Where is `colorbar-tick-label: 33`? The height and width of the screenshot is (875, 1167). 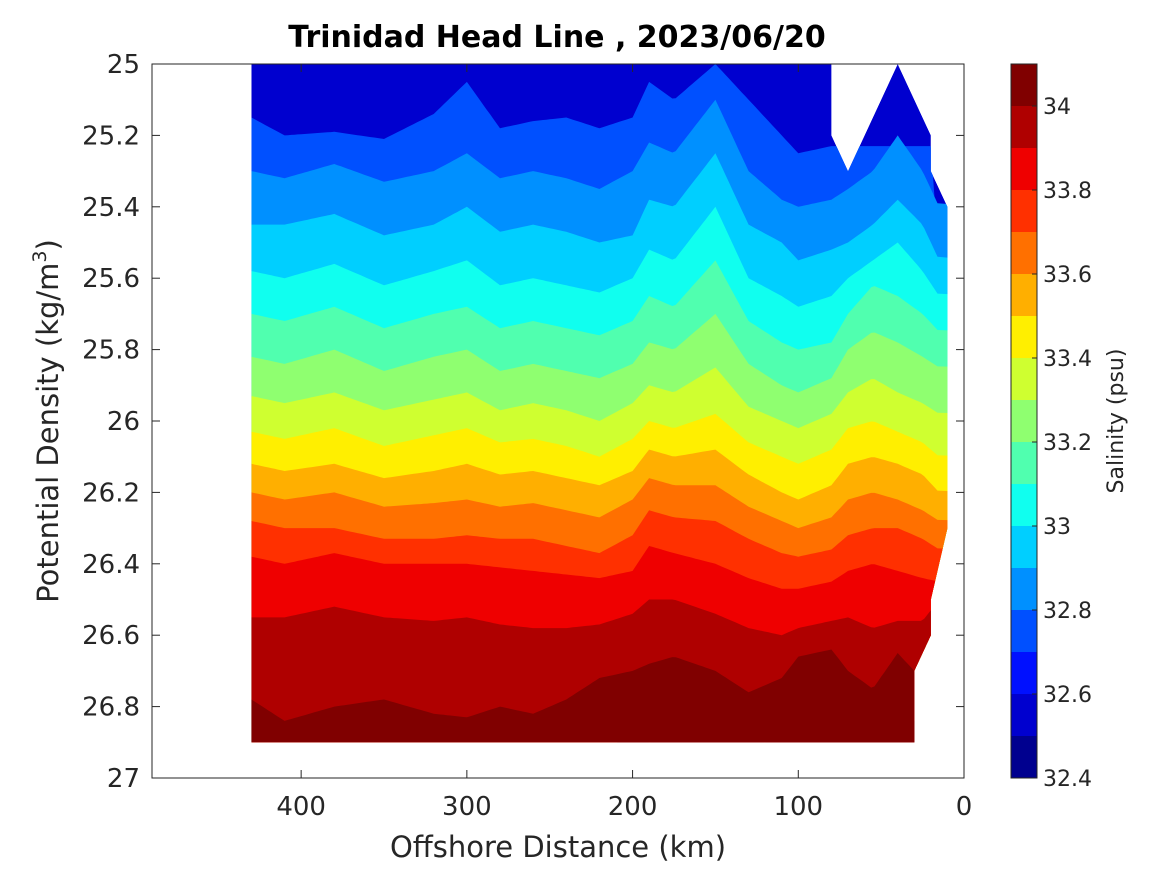 colorbar-tick-label: 33 is located at coordinates (1057, 527).